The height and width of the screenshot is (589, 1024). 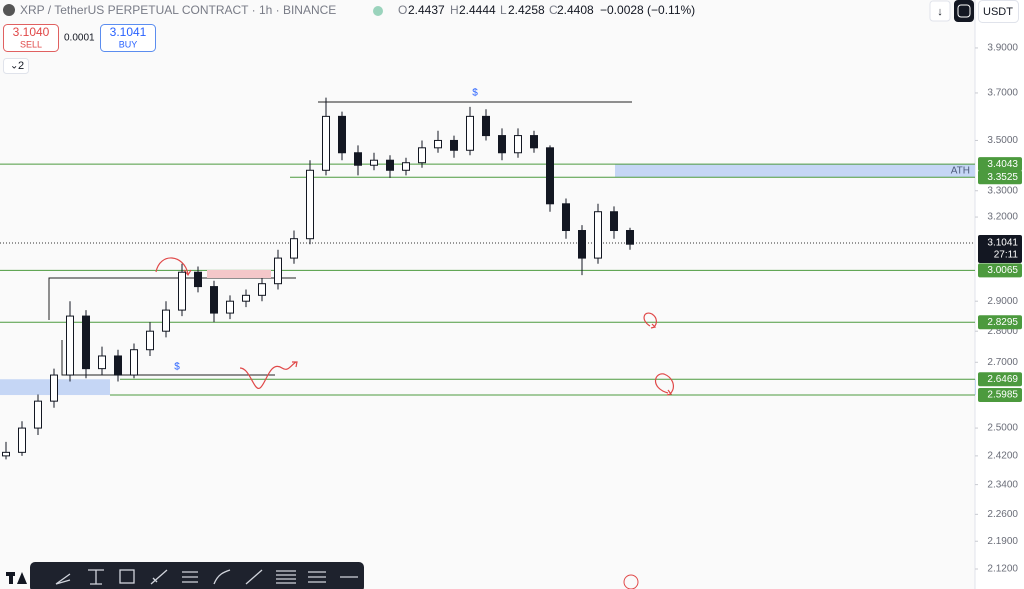 What do you see at coordinates (1002, 190) in the screenshot?
I see `y-tick-label: 3.3000` at bounding box center [1002, 190].